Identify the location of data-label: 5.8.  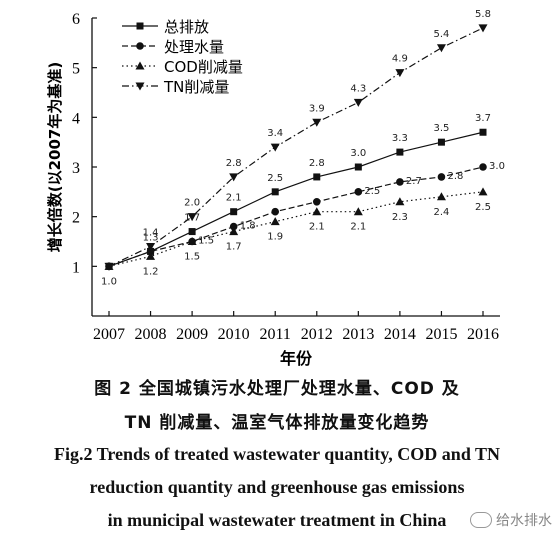
(483, 14).